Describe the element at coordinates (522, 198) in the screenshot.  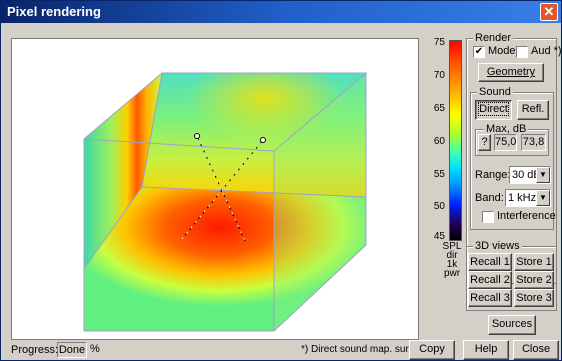
I see `band-value: 1 kHz` at that location.